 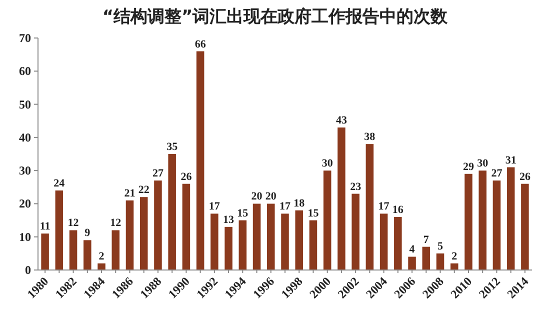 I want to click on data-label: 23, so click(x=356, y=186).